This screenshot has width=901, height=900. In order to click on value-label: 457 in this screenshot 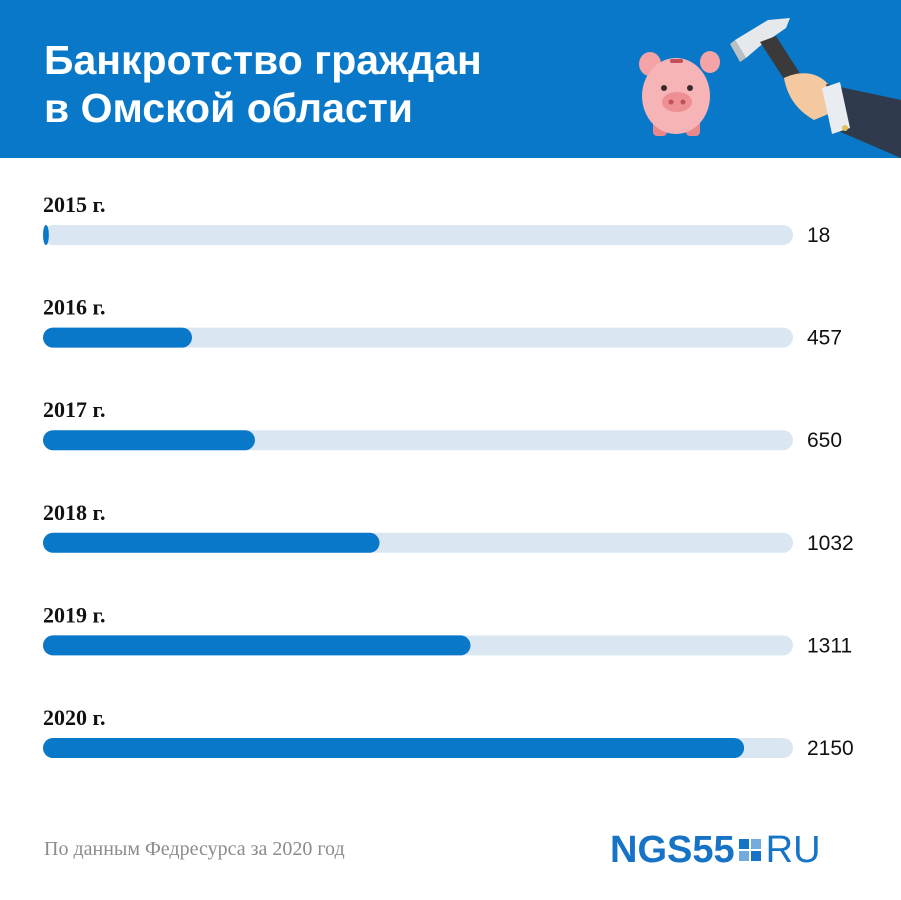, I will do `click(824, 338)`.